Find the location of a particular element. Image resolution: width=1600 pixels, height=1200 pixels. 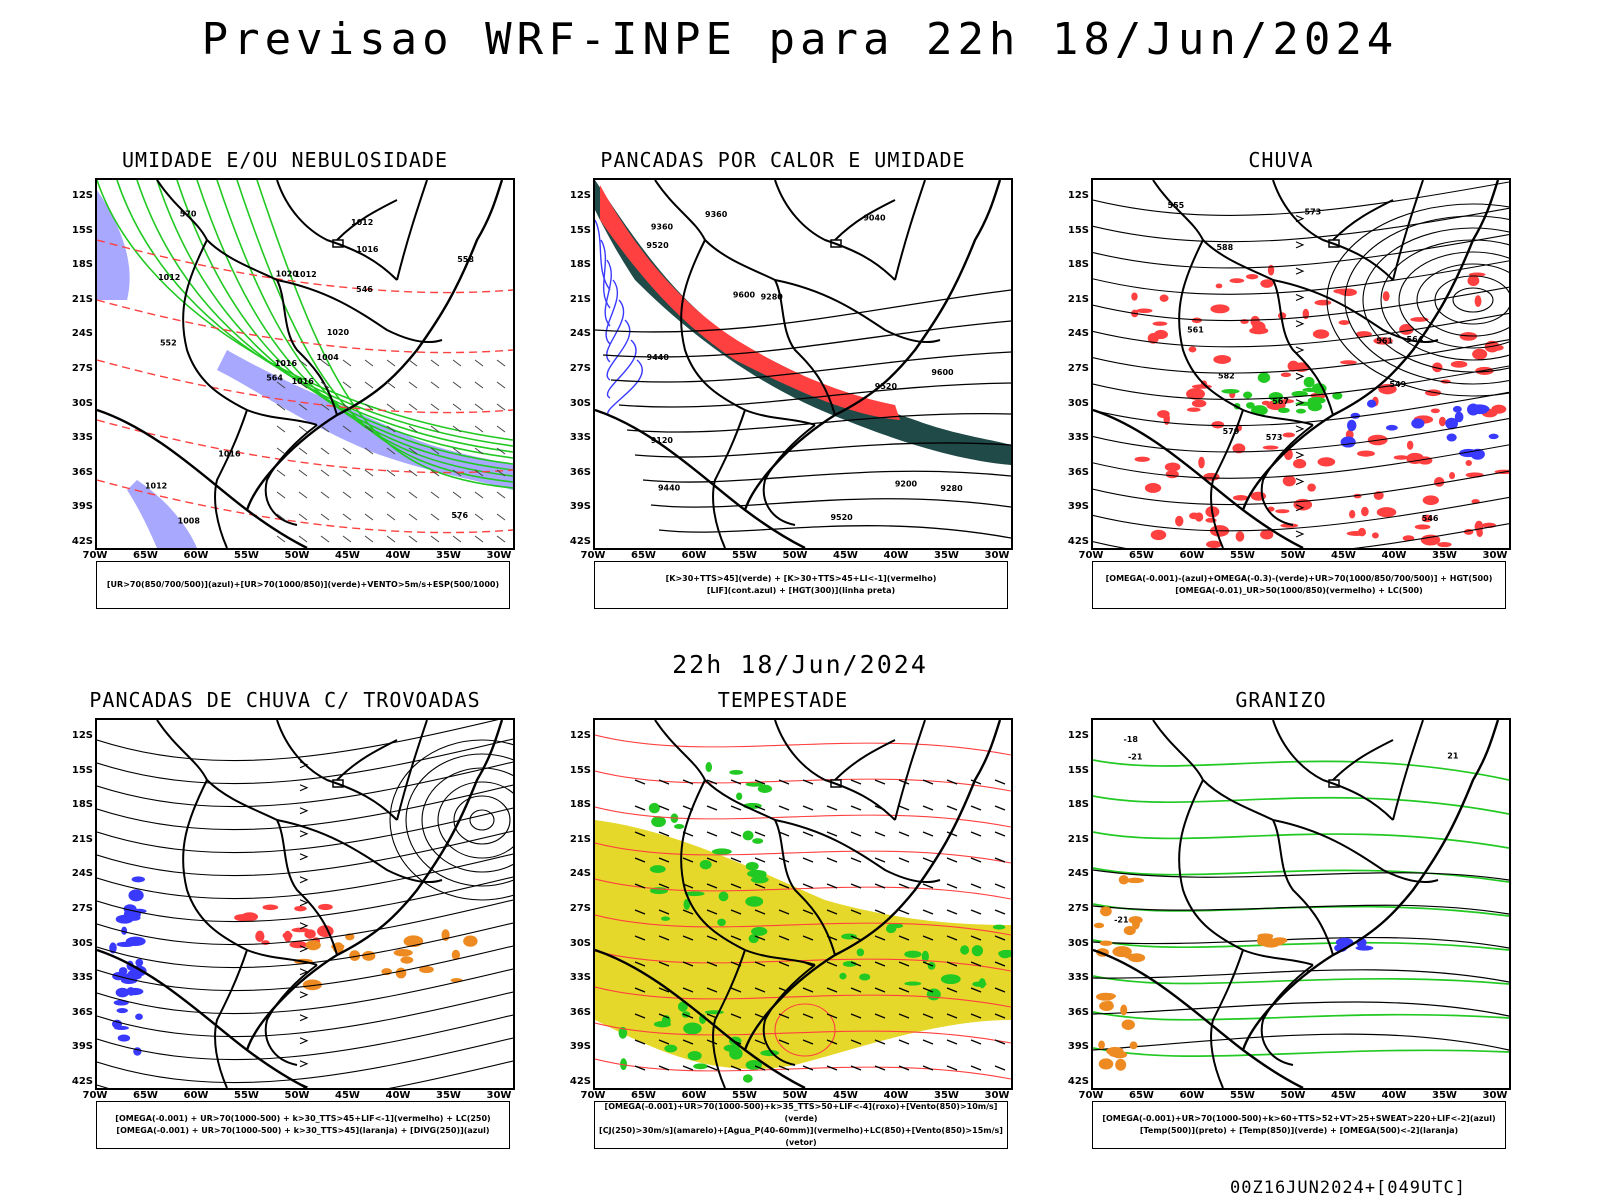

latitude-tick-label: 30S is located at coordinates (82, 943).